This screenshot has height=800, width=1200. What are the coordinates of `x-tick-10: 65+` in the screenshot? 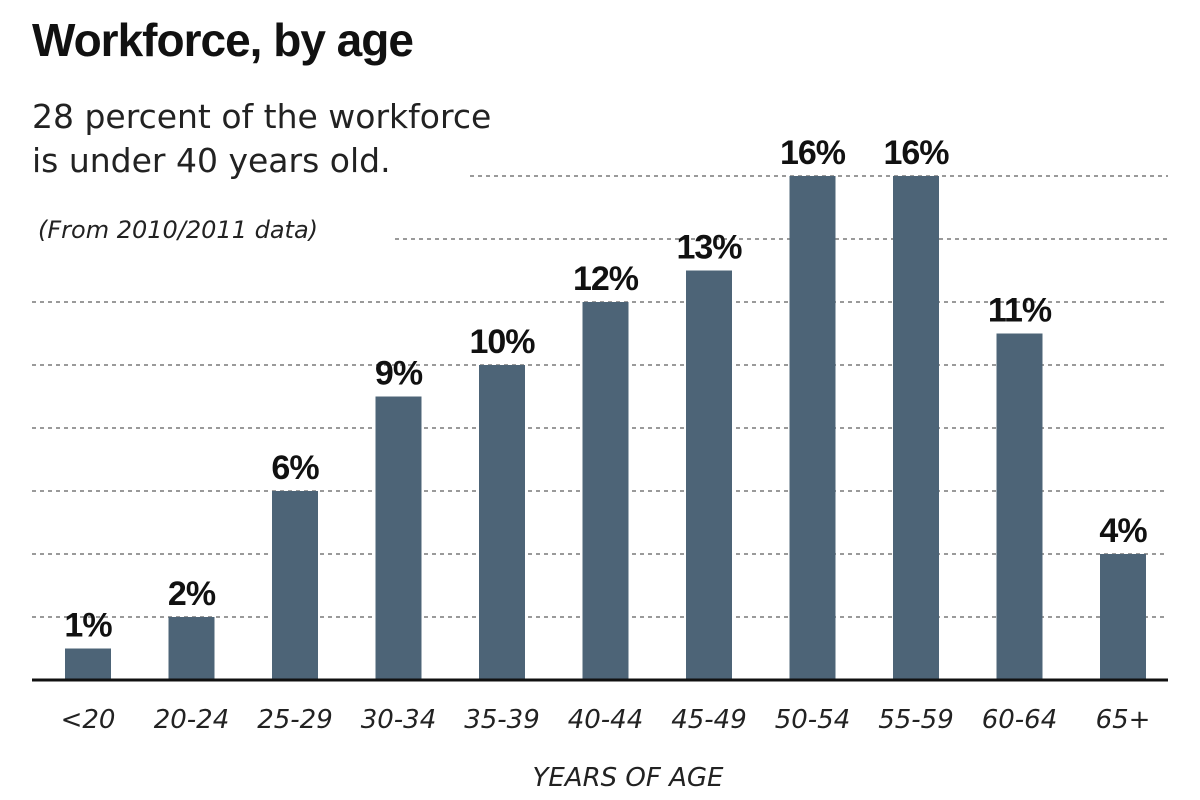 It's located at (1123, 720).